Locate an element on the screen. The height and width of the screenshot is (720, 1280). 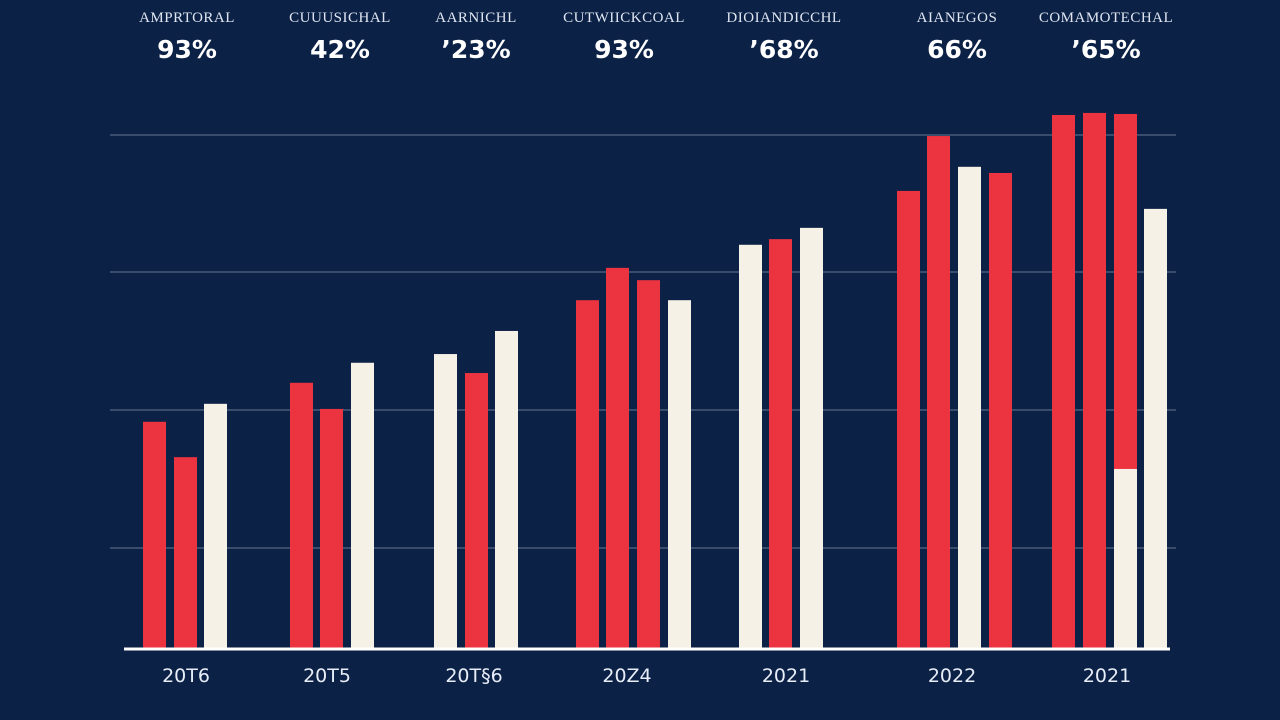
kpi-header: AMPRTORAL 93% is located at coordinates (187, 37).